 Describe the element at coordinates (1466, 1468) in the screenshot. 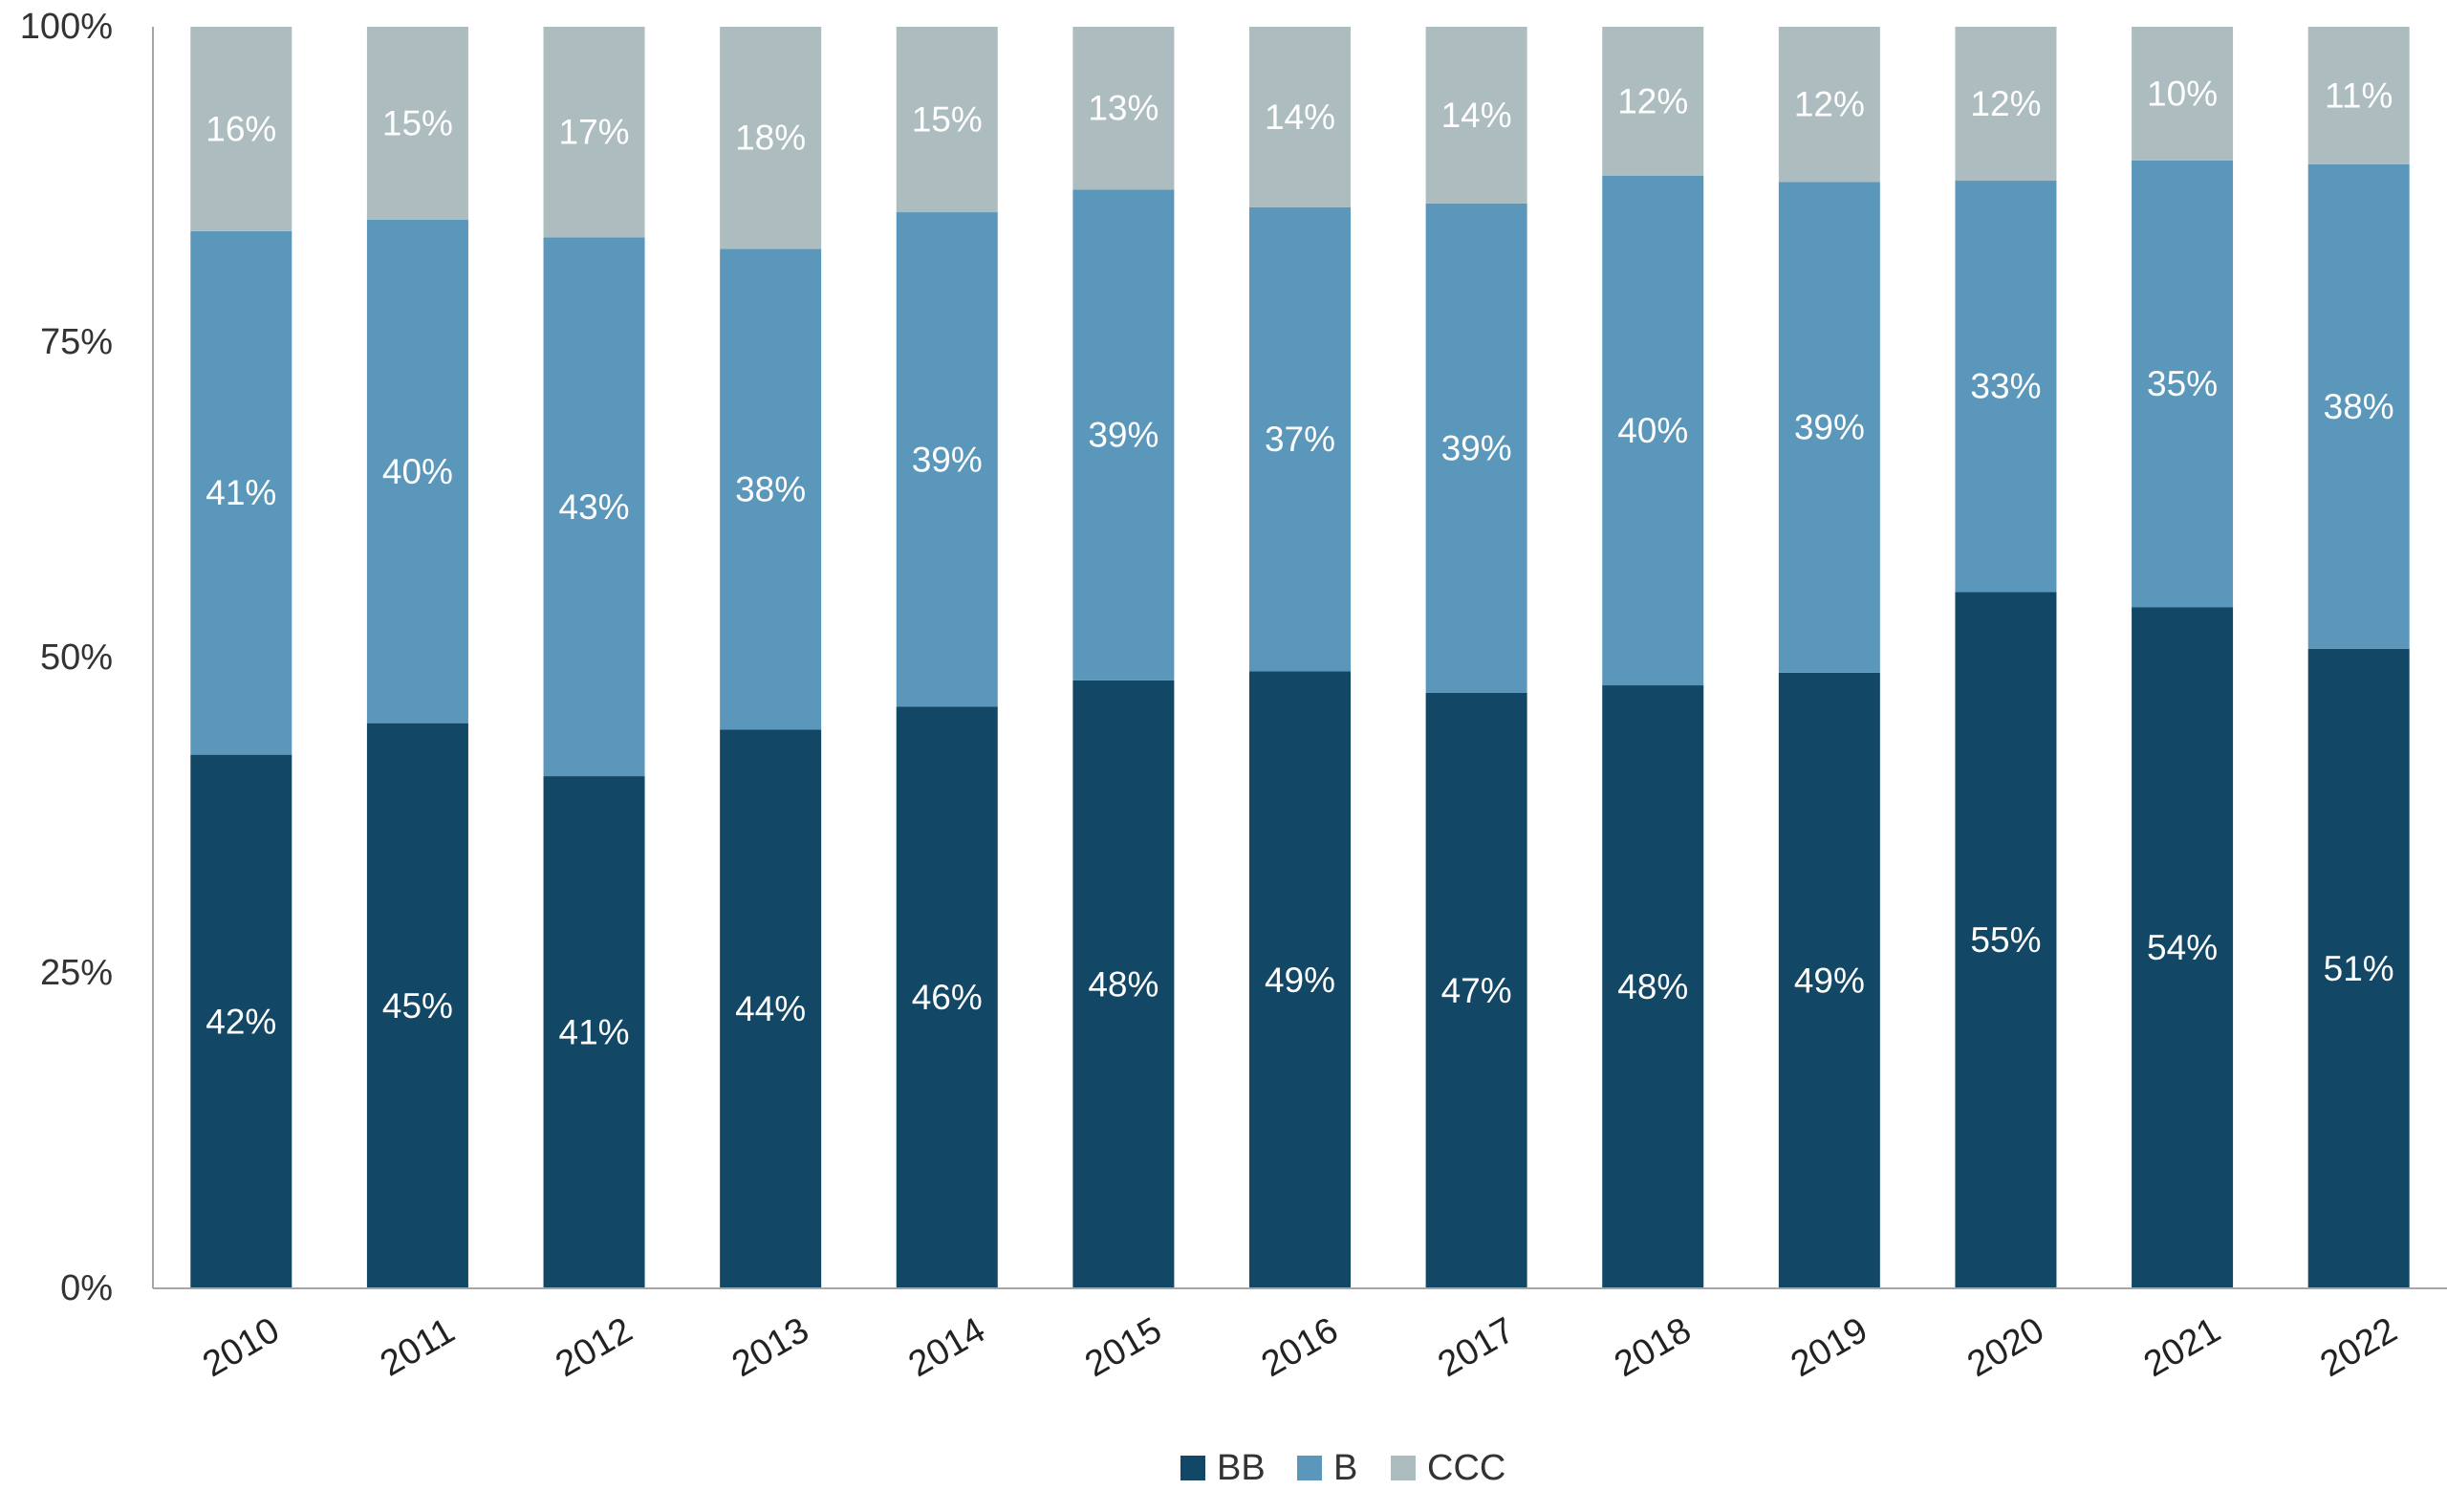

I see `legend-label-ccc: CCC` at that location.